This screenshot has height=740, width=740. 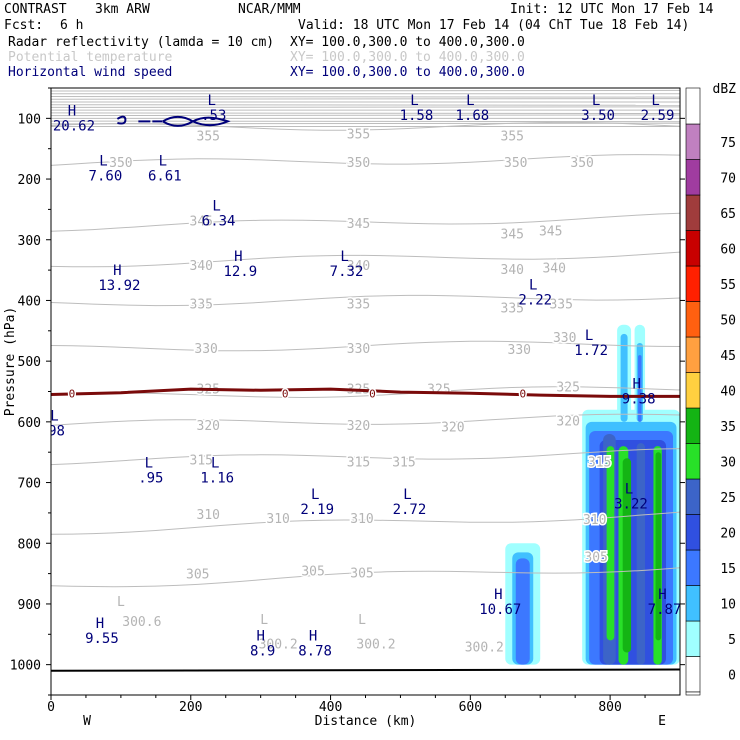 I want to click on wind-extremum-kind-16: L, so click(x=149, y=463).